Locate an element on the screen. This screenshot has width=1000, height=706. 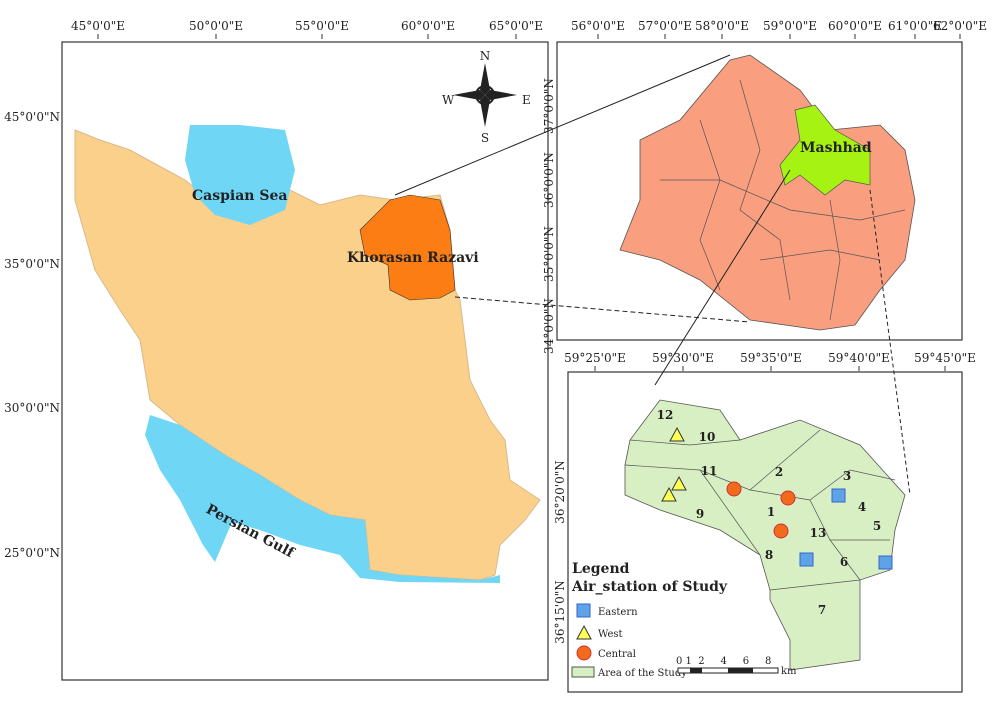
x-label: 59°35'0"E is located at coordinates (771, 358).